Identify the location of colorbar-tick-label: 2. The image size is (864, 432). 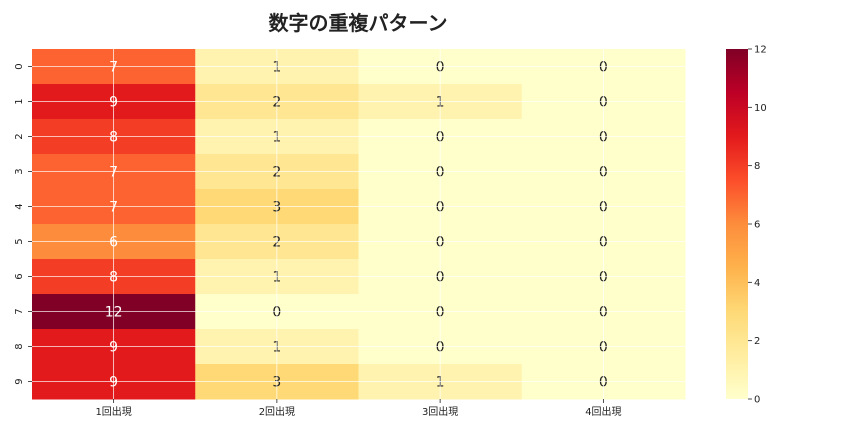
(757, 341).